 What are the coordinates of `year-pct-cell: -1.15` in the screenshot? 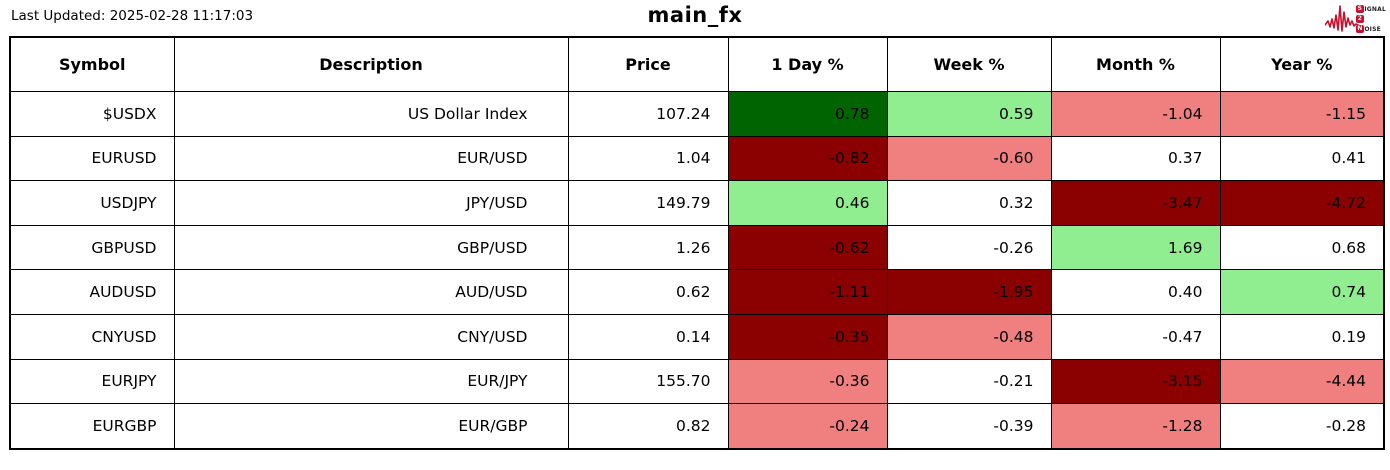 It's located at (1302, 114).